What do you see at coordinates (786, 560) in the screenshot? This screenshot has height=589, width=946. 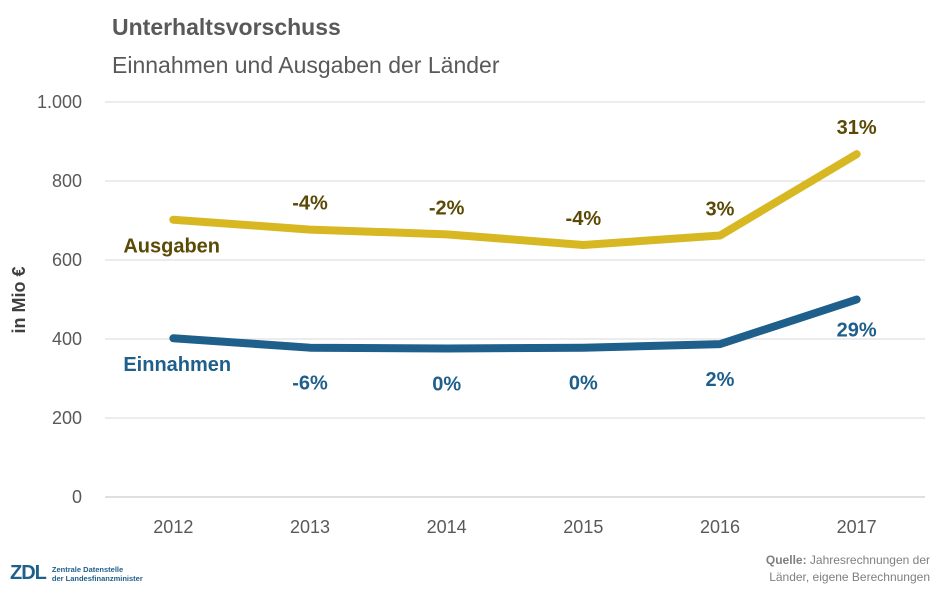 I see `source-label: Quelle:` at bounding box center [786, 560].